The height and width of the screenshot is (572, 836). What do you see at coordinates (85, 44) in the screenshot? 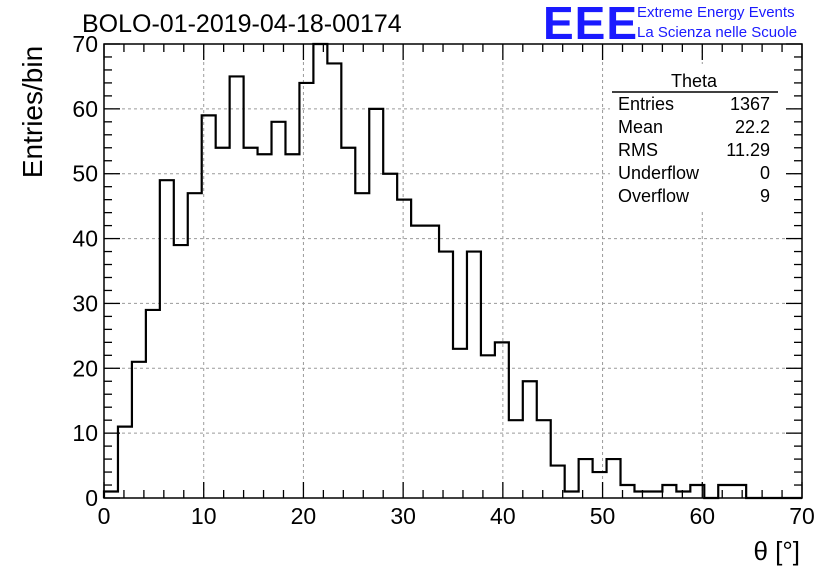
I see `y-tick-label: 70` at bounding box center [85, 44].